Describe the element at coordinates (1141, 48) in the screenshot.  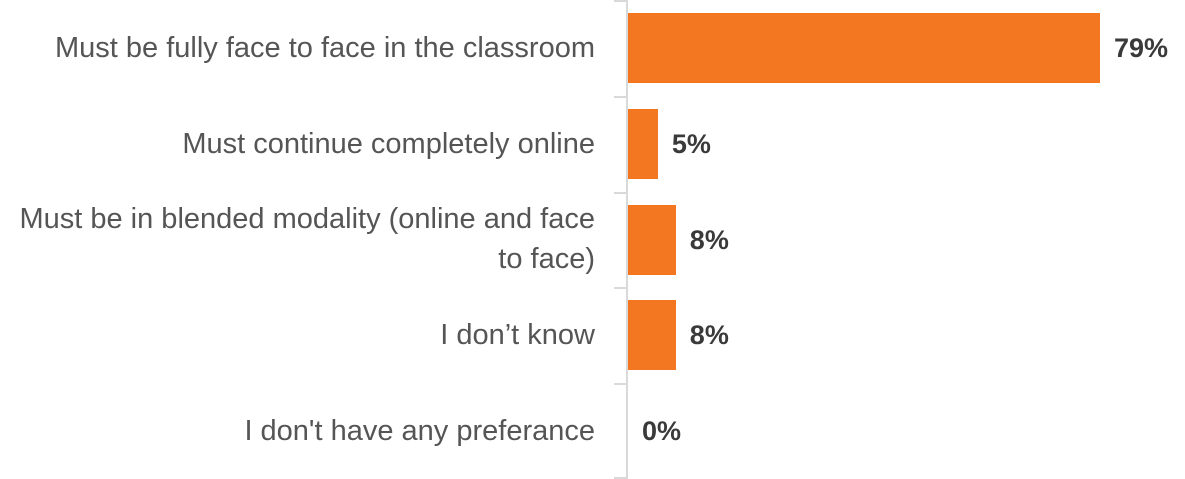
I see `value-label: 79%` at that location.